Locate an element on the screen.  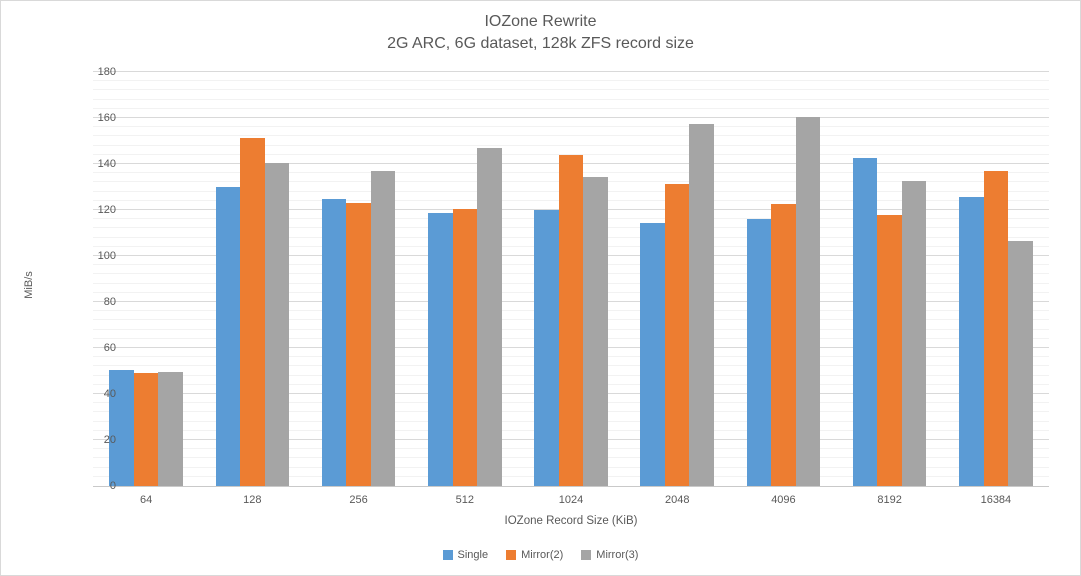
x-axis-title: IOZone Record Size (KiB) is located at coordinates (571, 521).